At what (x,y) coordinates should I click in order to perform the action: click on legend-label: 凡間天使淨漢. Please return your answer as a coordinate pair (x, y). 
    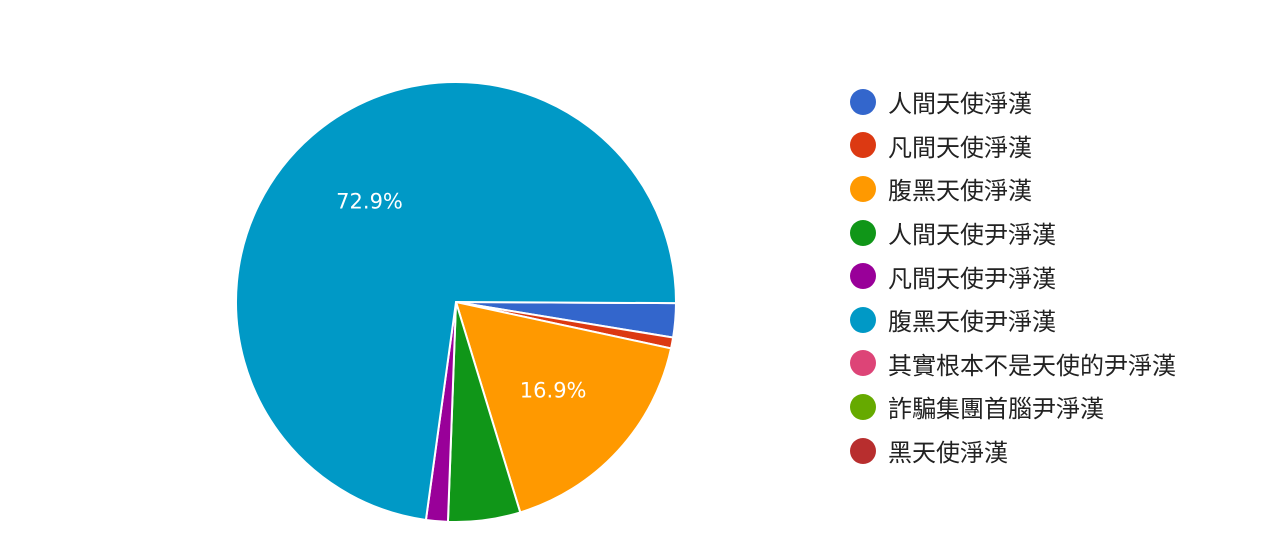
    Looking at the image, I should click on (960, 147).